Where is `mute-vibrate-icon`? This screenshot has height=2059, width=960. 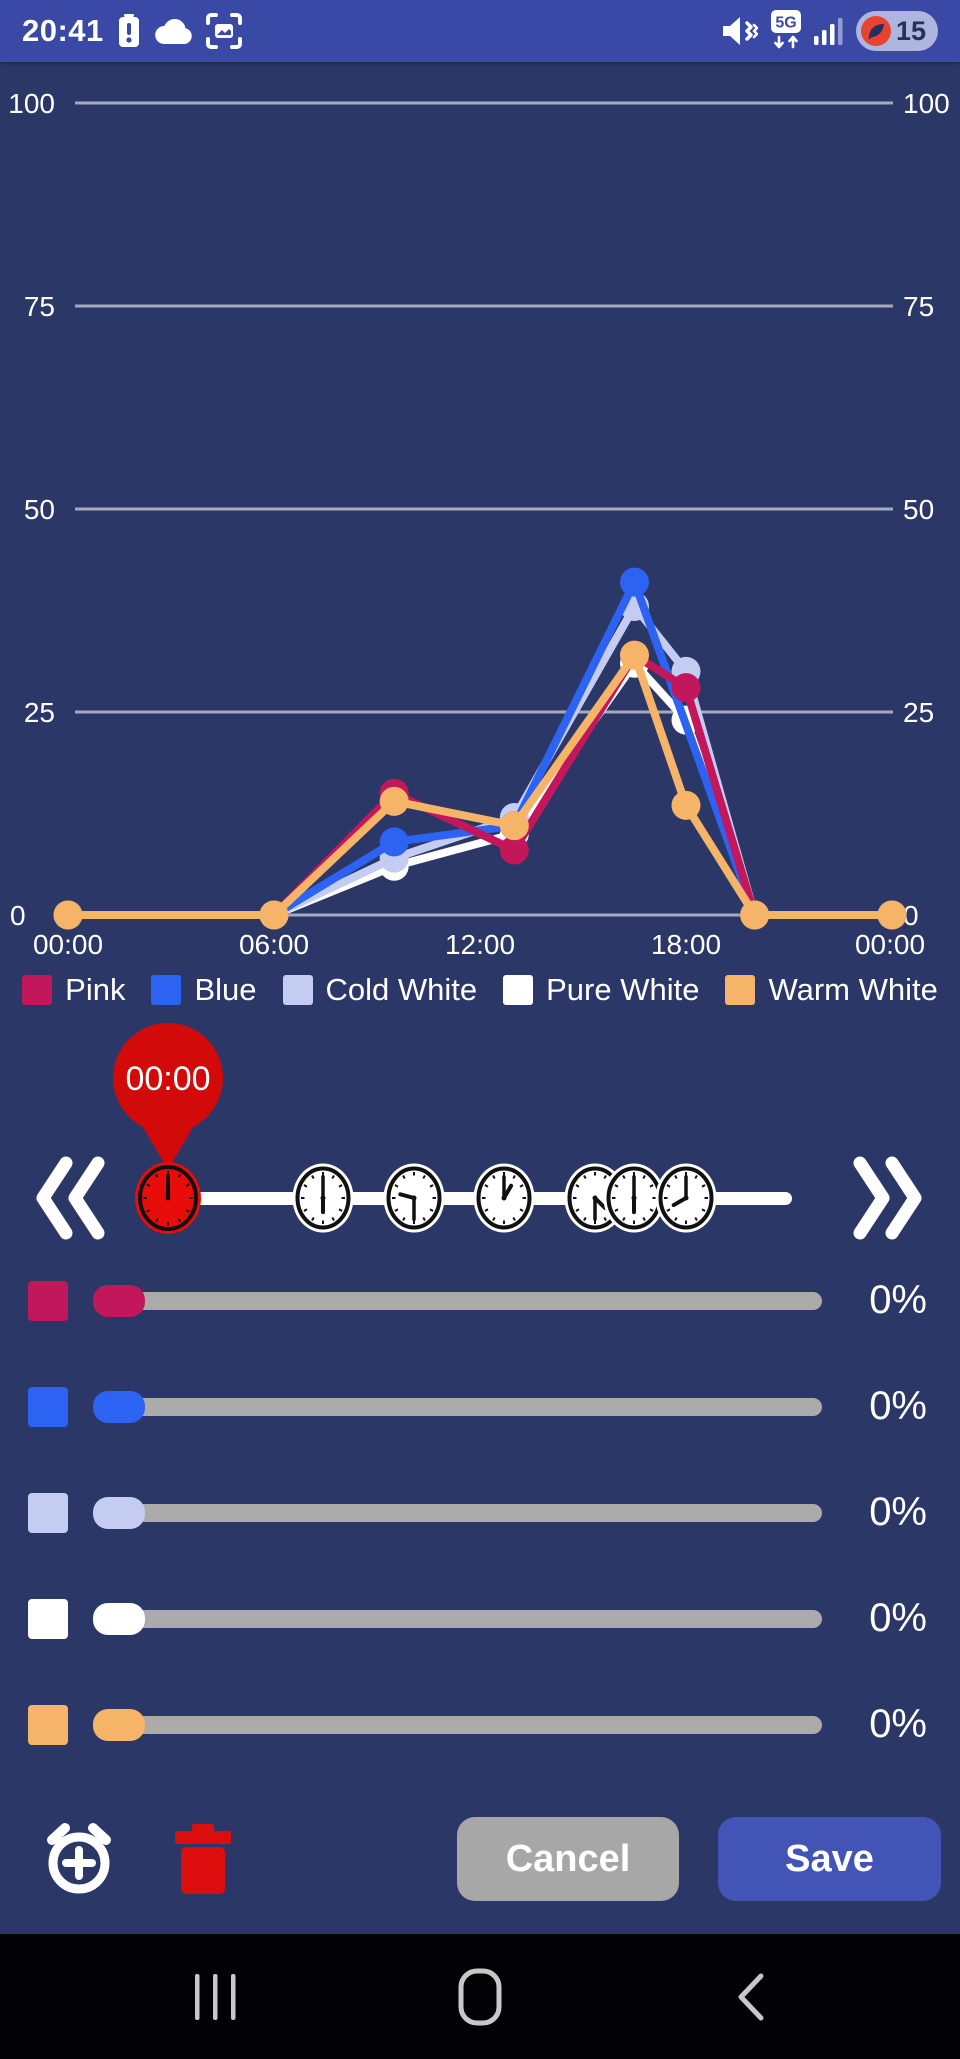
mute-vibrate-icon is located at coordinates (740, 31).